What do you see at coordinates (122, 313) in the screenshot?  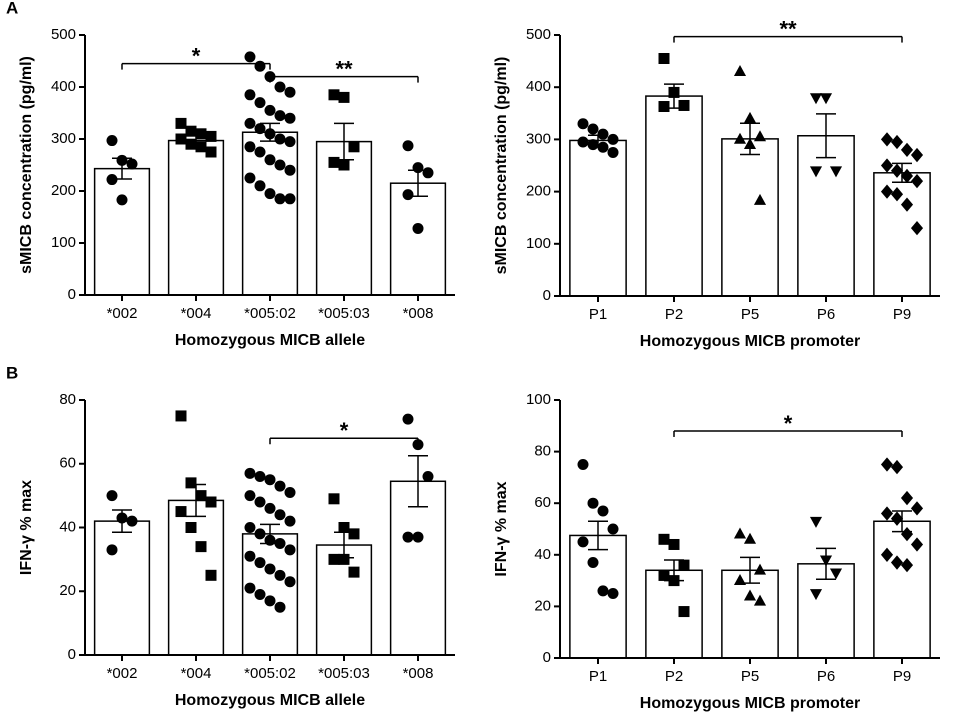 I see `x-tick-label: *002` at bounding box center [122, 313].